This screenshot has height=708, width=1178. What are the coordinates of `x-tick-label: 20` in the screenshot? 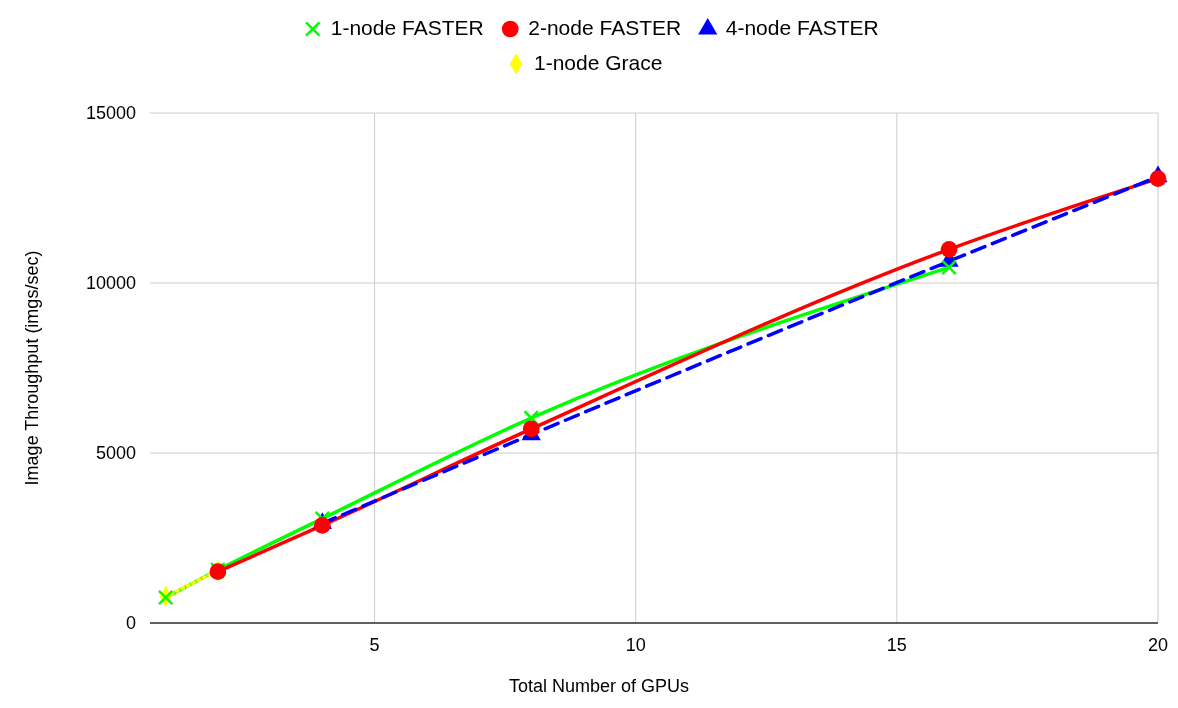 It's located at (1158, 645).